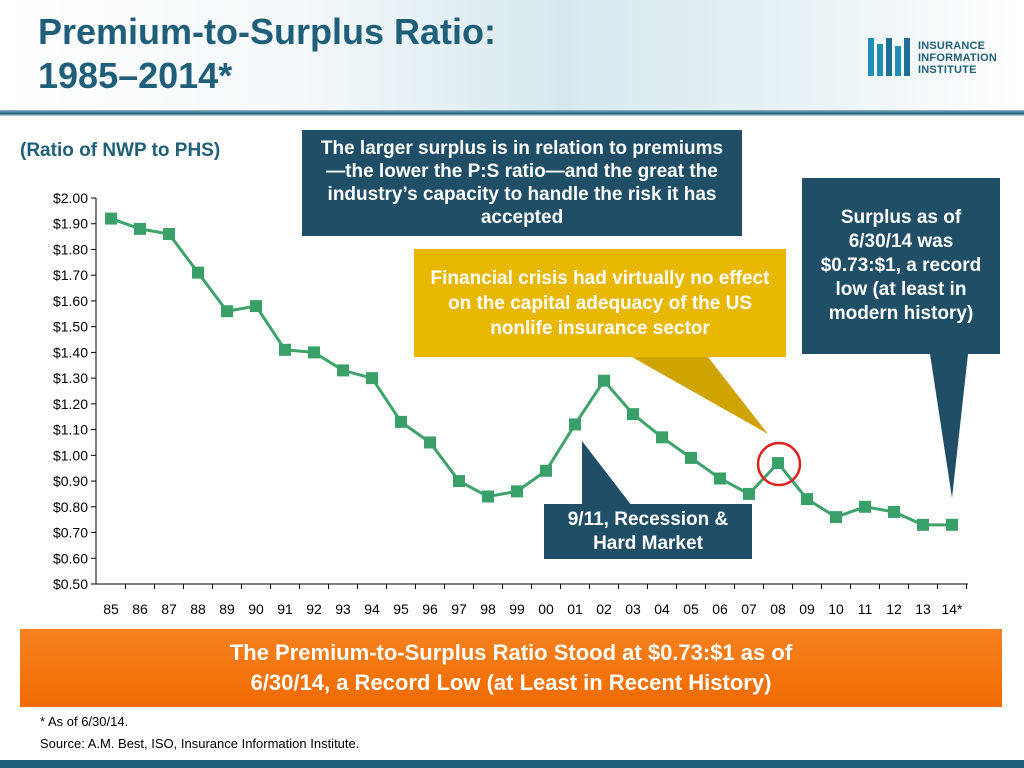 This screenshot has width=1024, height=768. What do you see at coordinates (372, 609) in the screenshot?
I see `x-tick-label: 94` at bounding box center [372, 609].